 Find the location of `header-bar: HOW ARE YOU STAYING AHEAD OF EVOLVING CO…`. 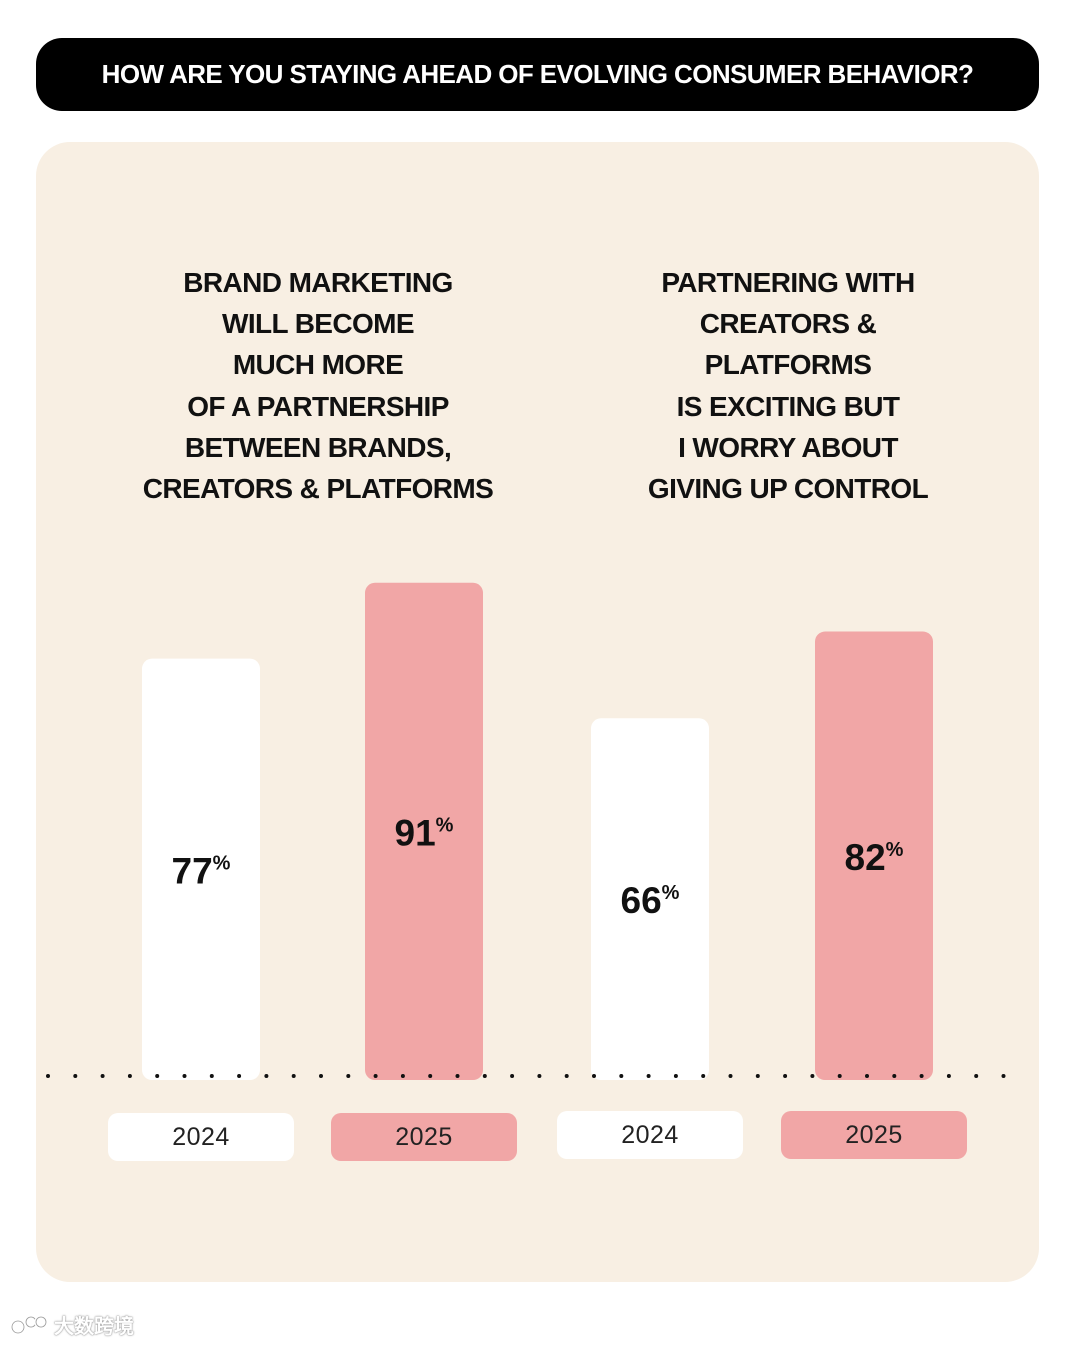

header-bar: HOW ARE YOU STAYING AHEAD OF EVOLVING CO… is located at coordinates (537, 74).